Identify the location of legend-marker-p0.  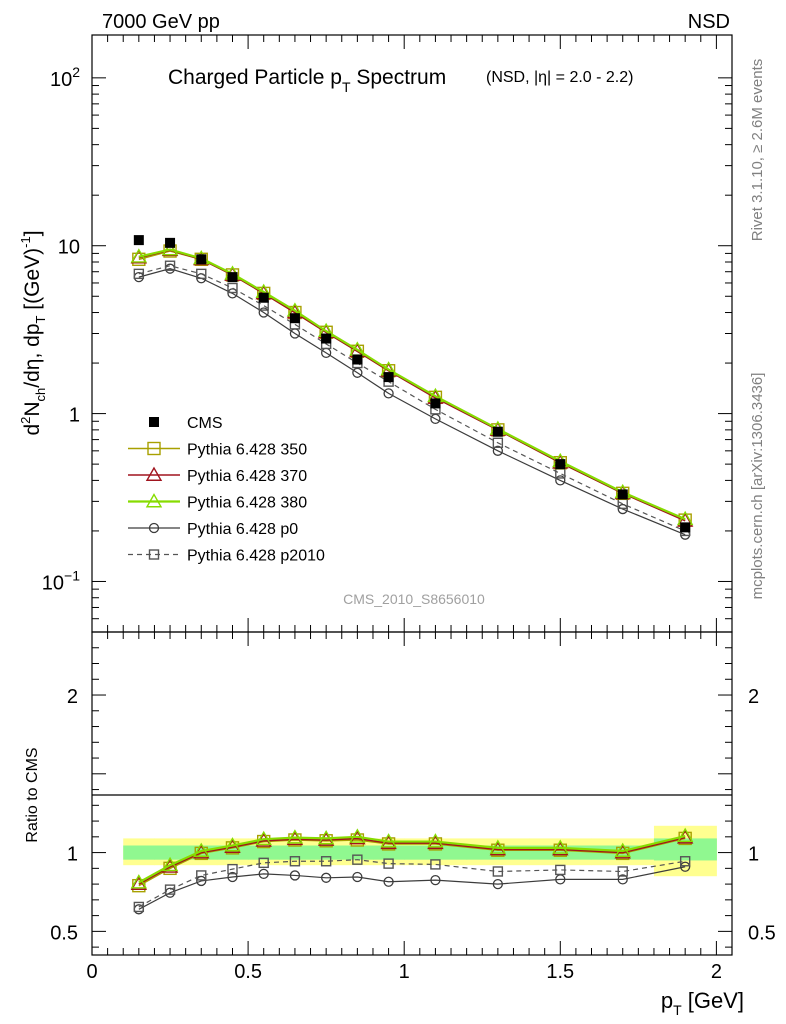
(154, 528).